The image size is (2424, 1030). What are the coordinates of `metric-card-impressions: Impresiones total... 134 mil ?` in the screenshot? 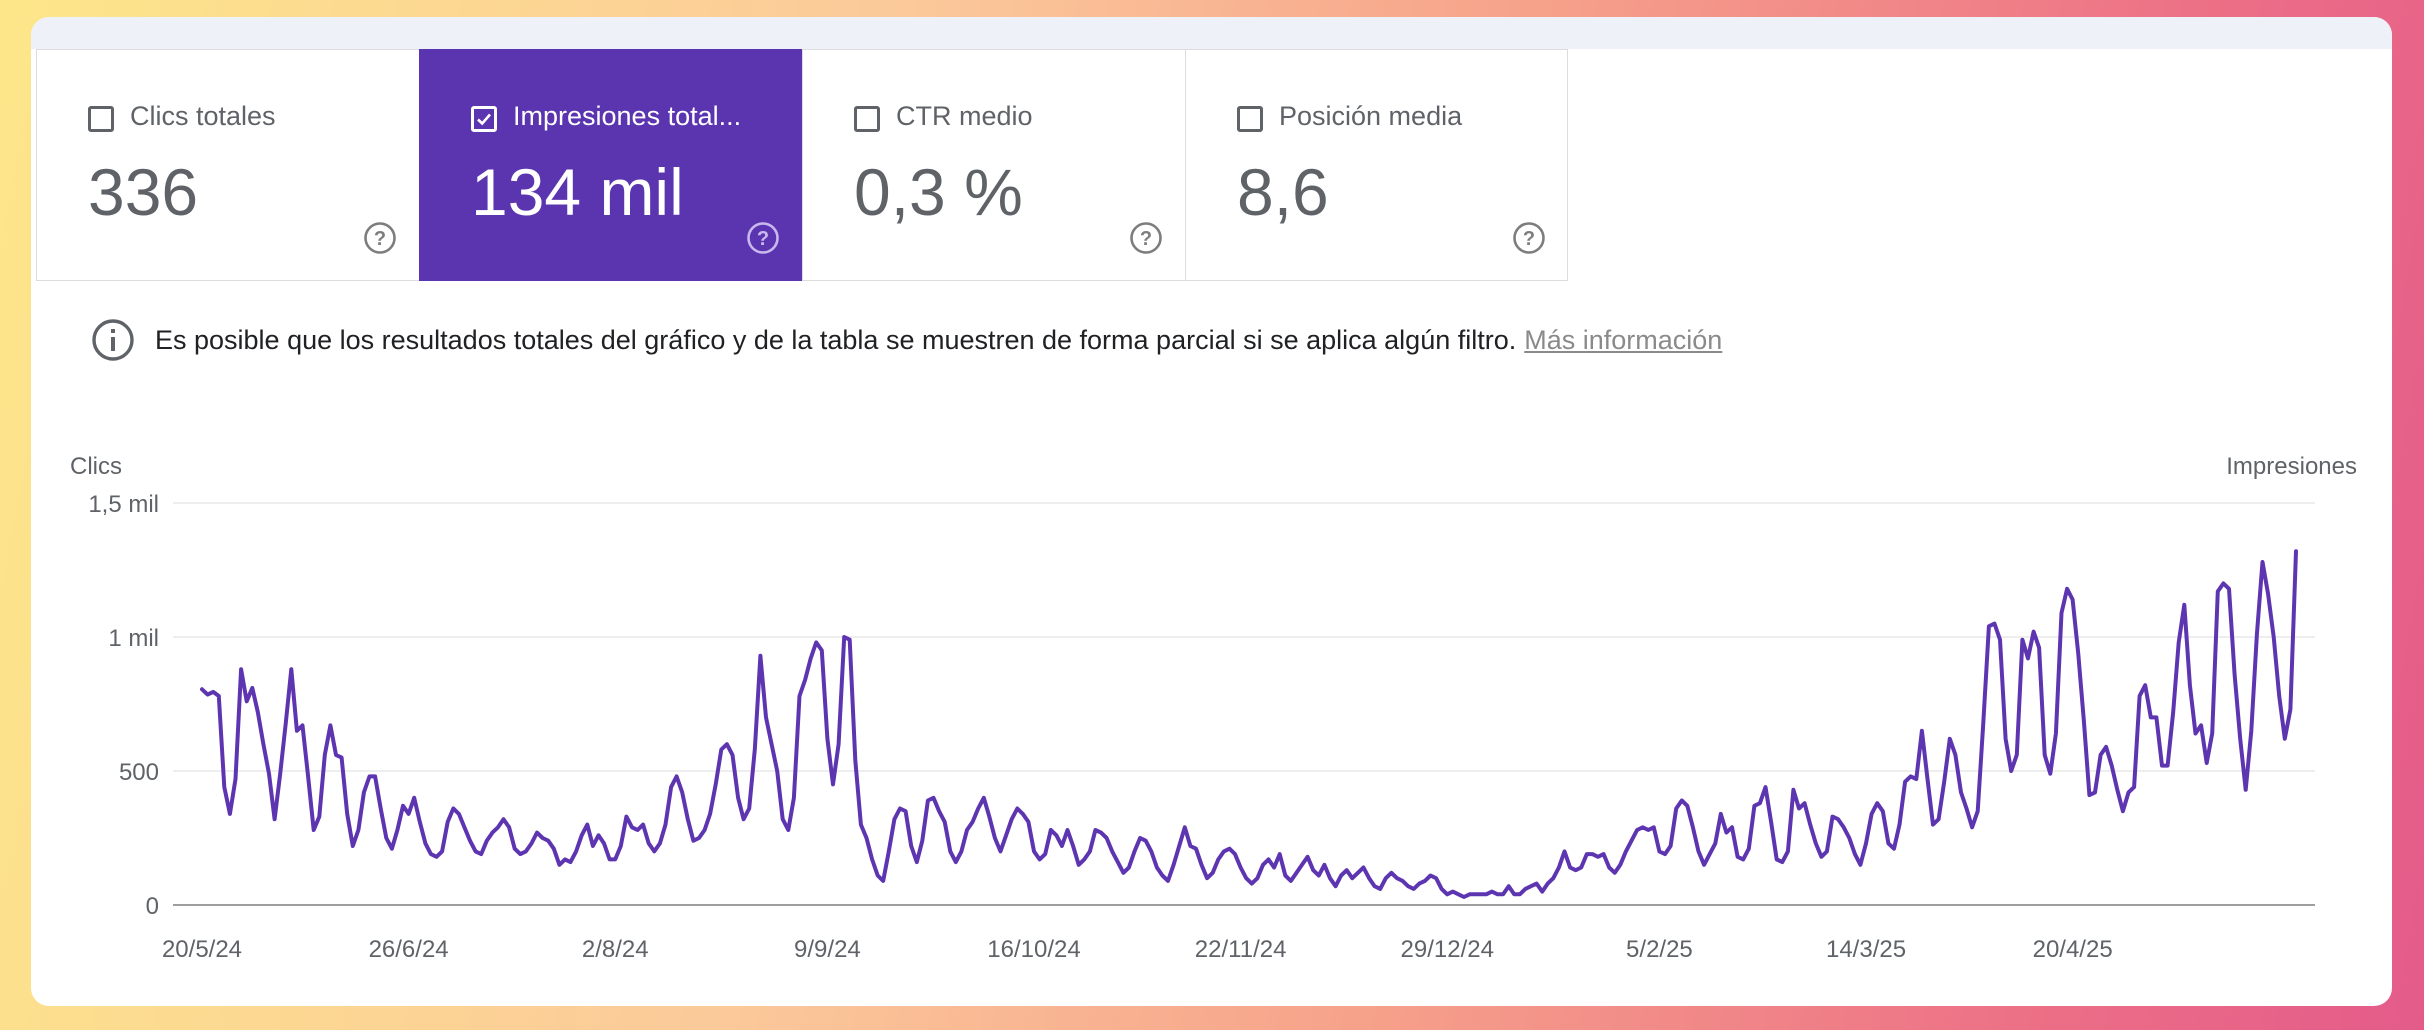 It's located at (610, 165).